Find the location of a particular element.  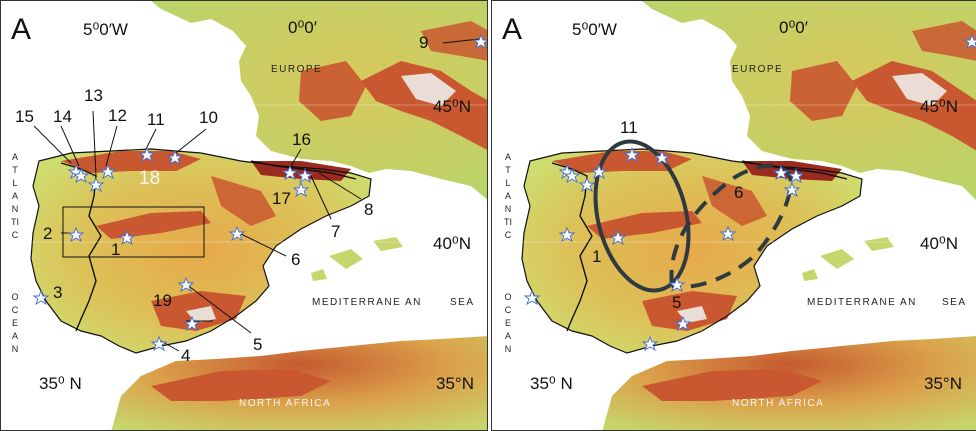

site-number: 14 is located at coordinates (62, 116).